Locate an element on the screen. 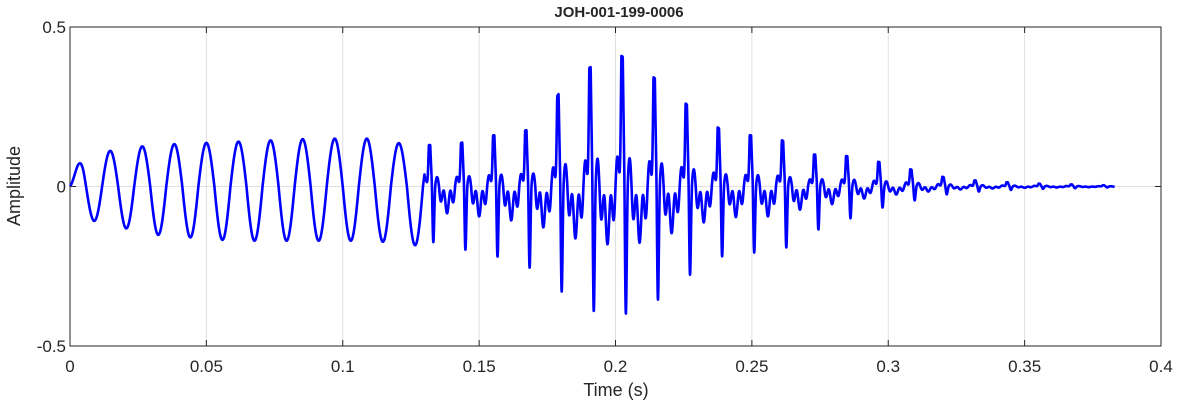 The width and height of the screenshot is (1177, 409). y-tick-label: 0 is located at coordinates (61, 187).